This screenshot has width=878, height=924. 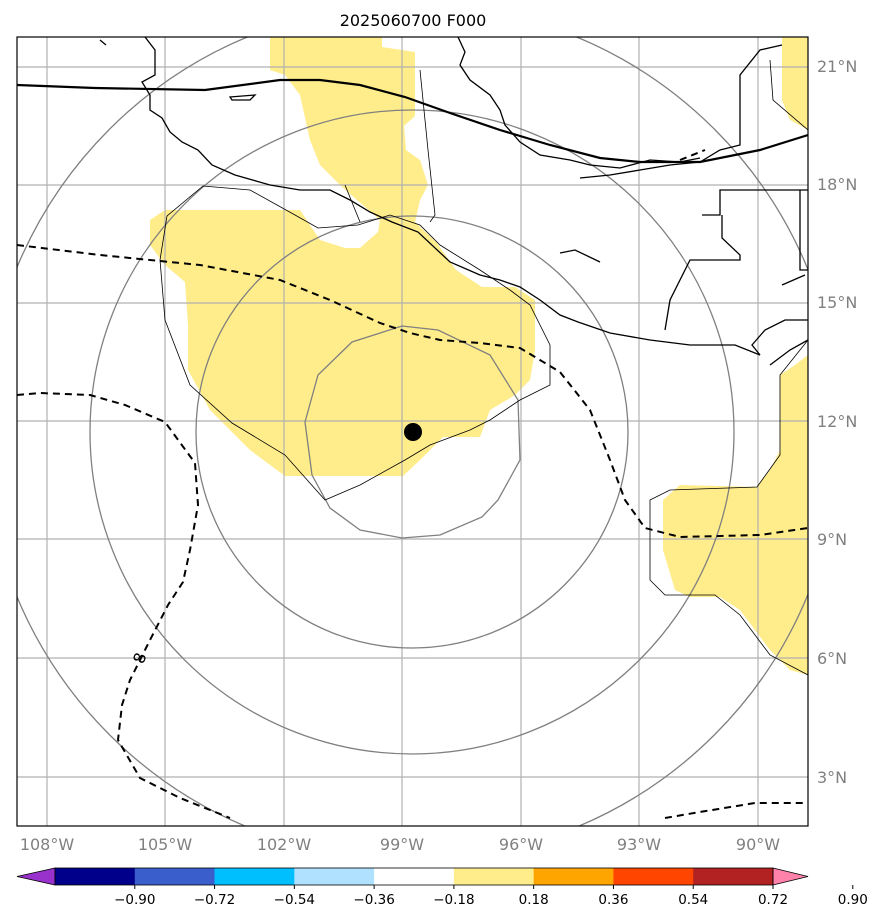 I want to click on coastline-caribbean, so click(x=793, y=280).